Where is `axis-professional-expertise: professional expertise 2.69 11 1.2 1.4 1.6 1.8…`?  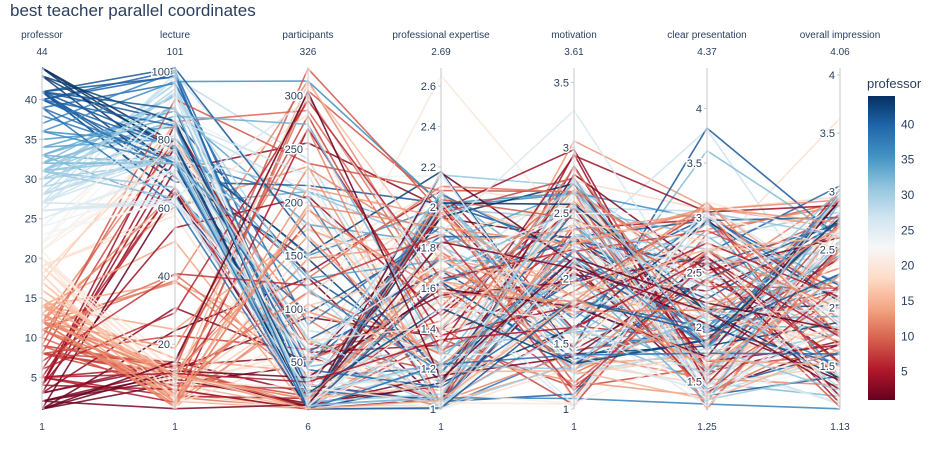 axis-professional-expertise: professional expertise 2.69 11 1.2 1.4 1.6 1.8… is located at coordinates (441, 231).